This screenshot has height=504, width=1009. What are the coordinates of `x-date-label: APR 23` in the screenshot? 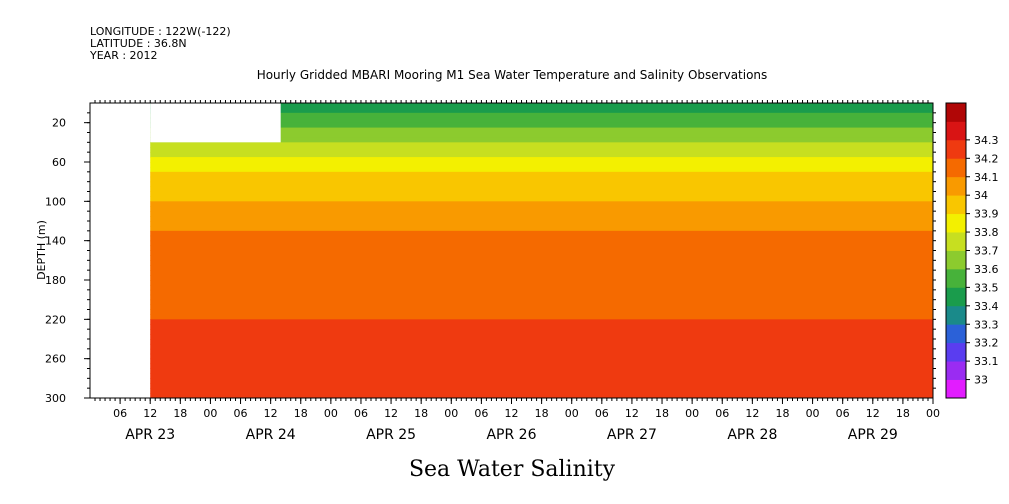 It's located at (150, 435).